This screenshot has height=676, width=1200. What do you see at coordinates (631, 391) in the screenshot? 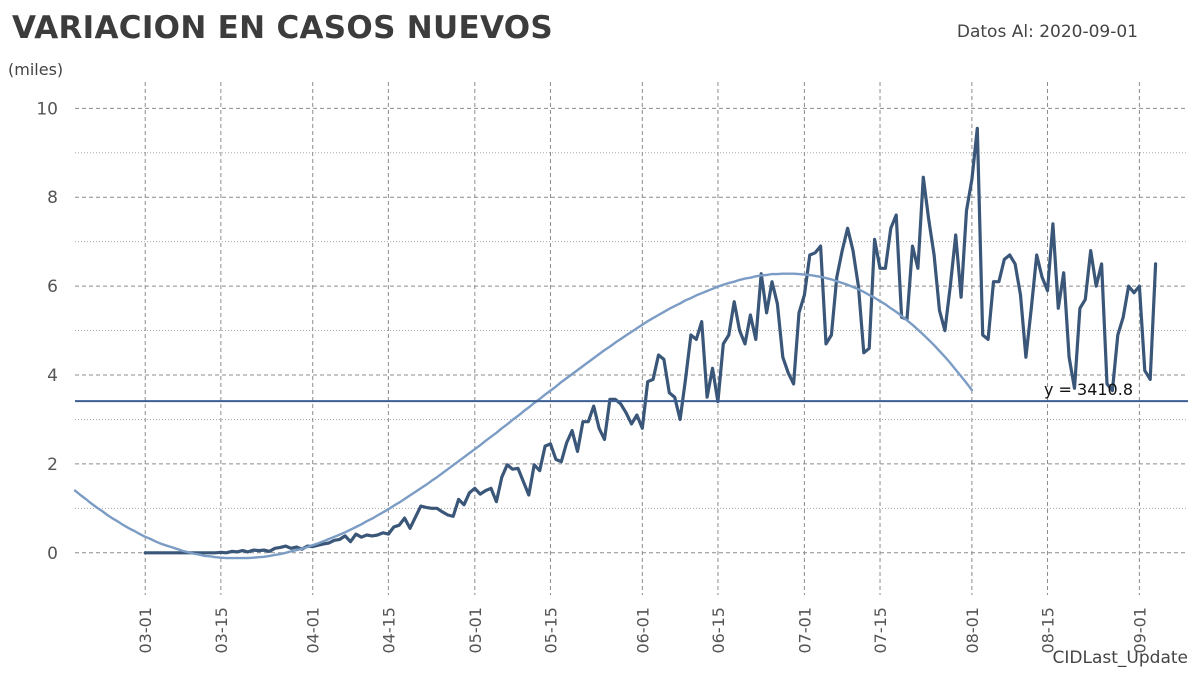
I see `annotations: y = 3410.8` at bounding box center [631, 391].